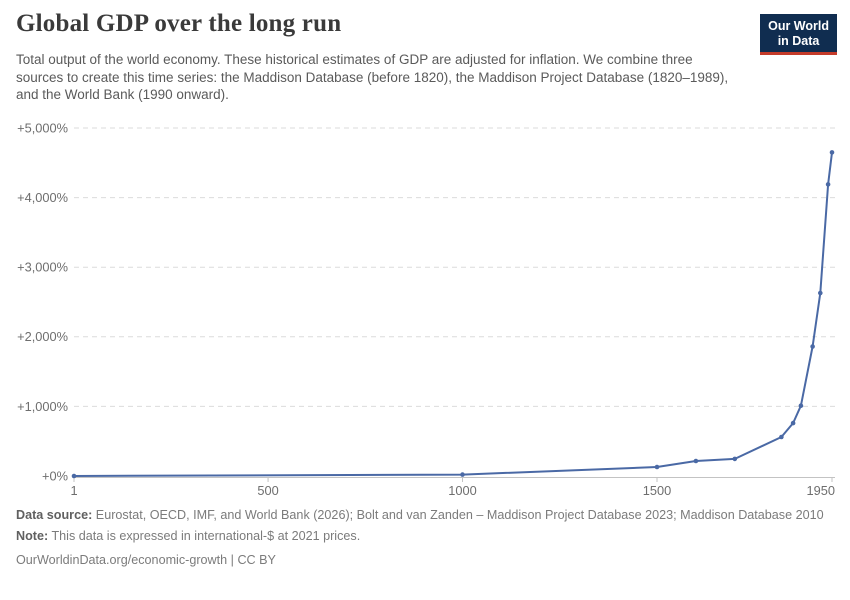 The height and width of the screenshot is (600, 850). Describe the element at coordinates (32, 536) in the screenshot. I see `note-label: Note:` at that location.